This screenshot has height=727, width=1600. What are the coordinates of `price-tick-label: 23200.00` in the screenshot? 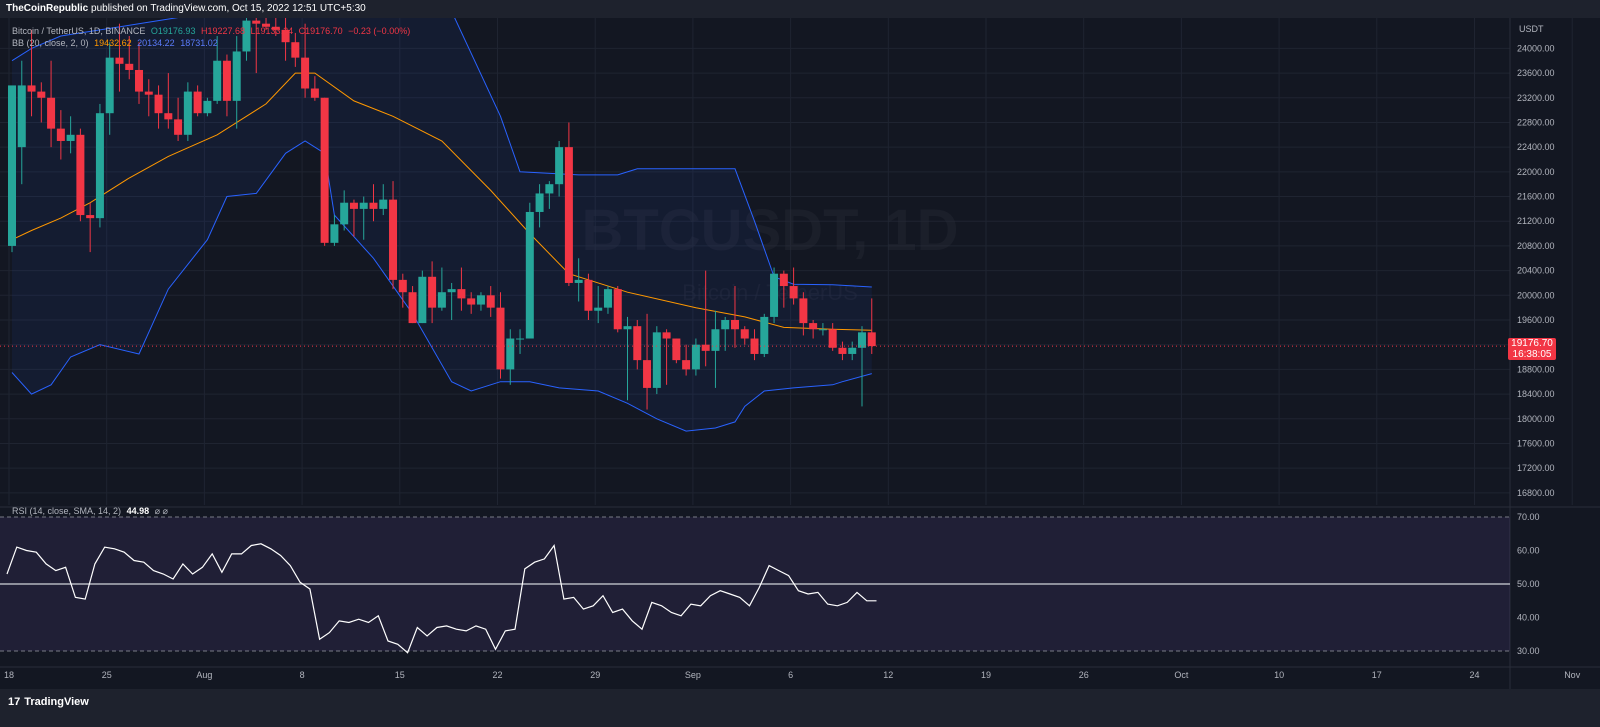 It's located at (1536, 98).